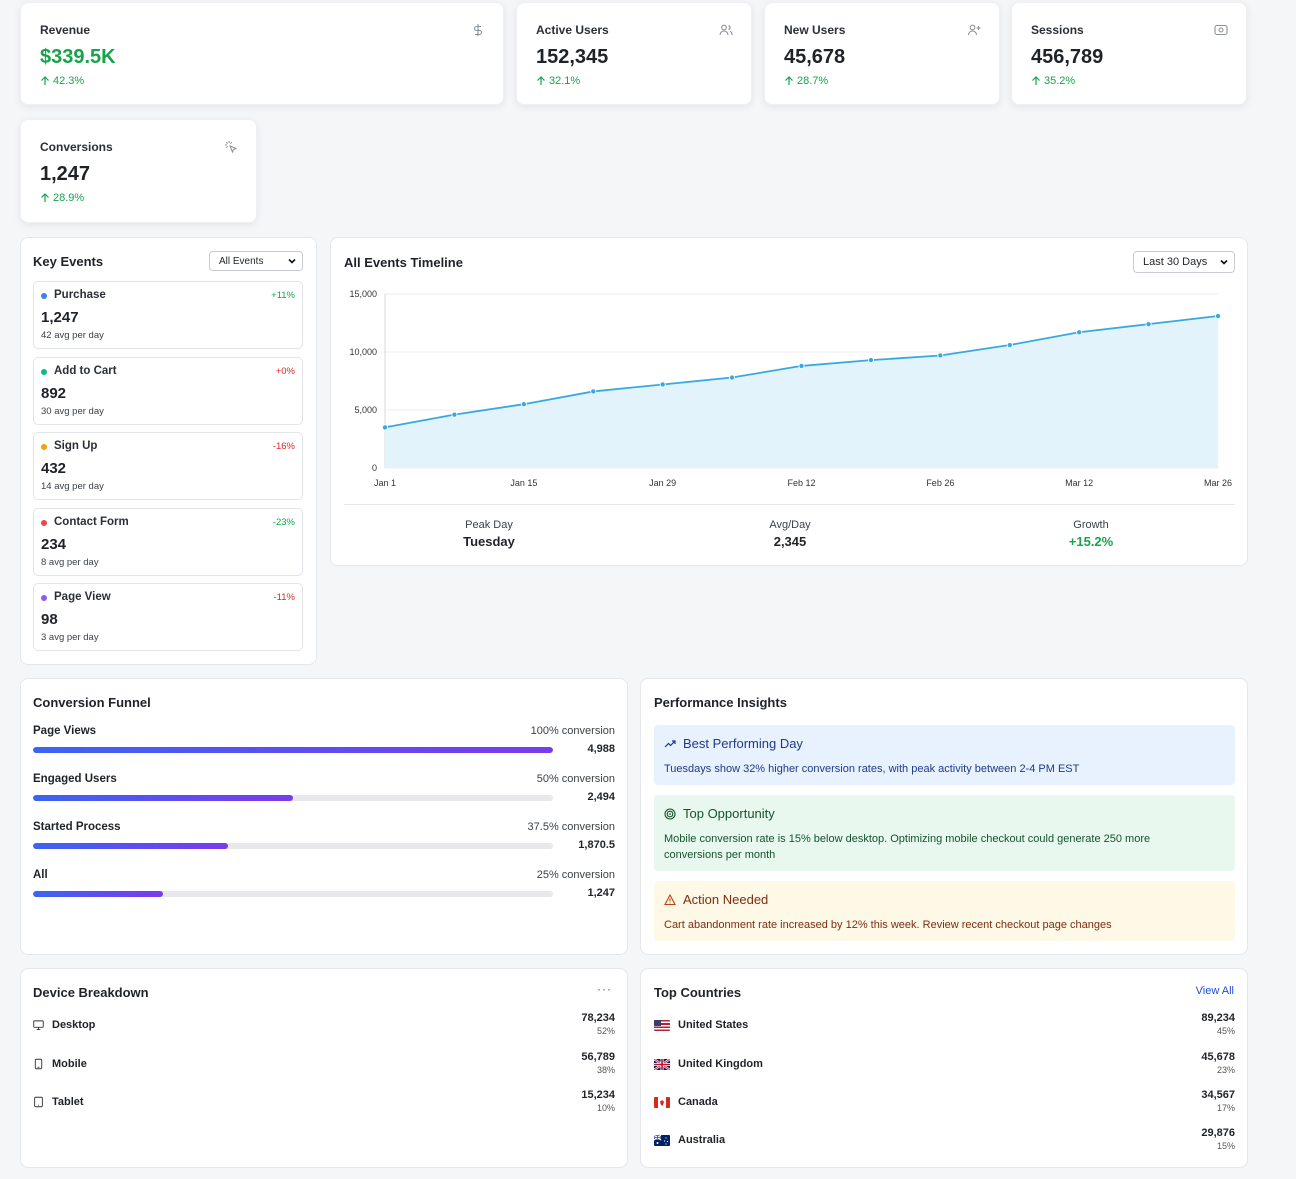 The width and height of the screenshot is (1296, 1179). I want to click on stat-change: 32.1%, so click(558, 81).